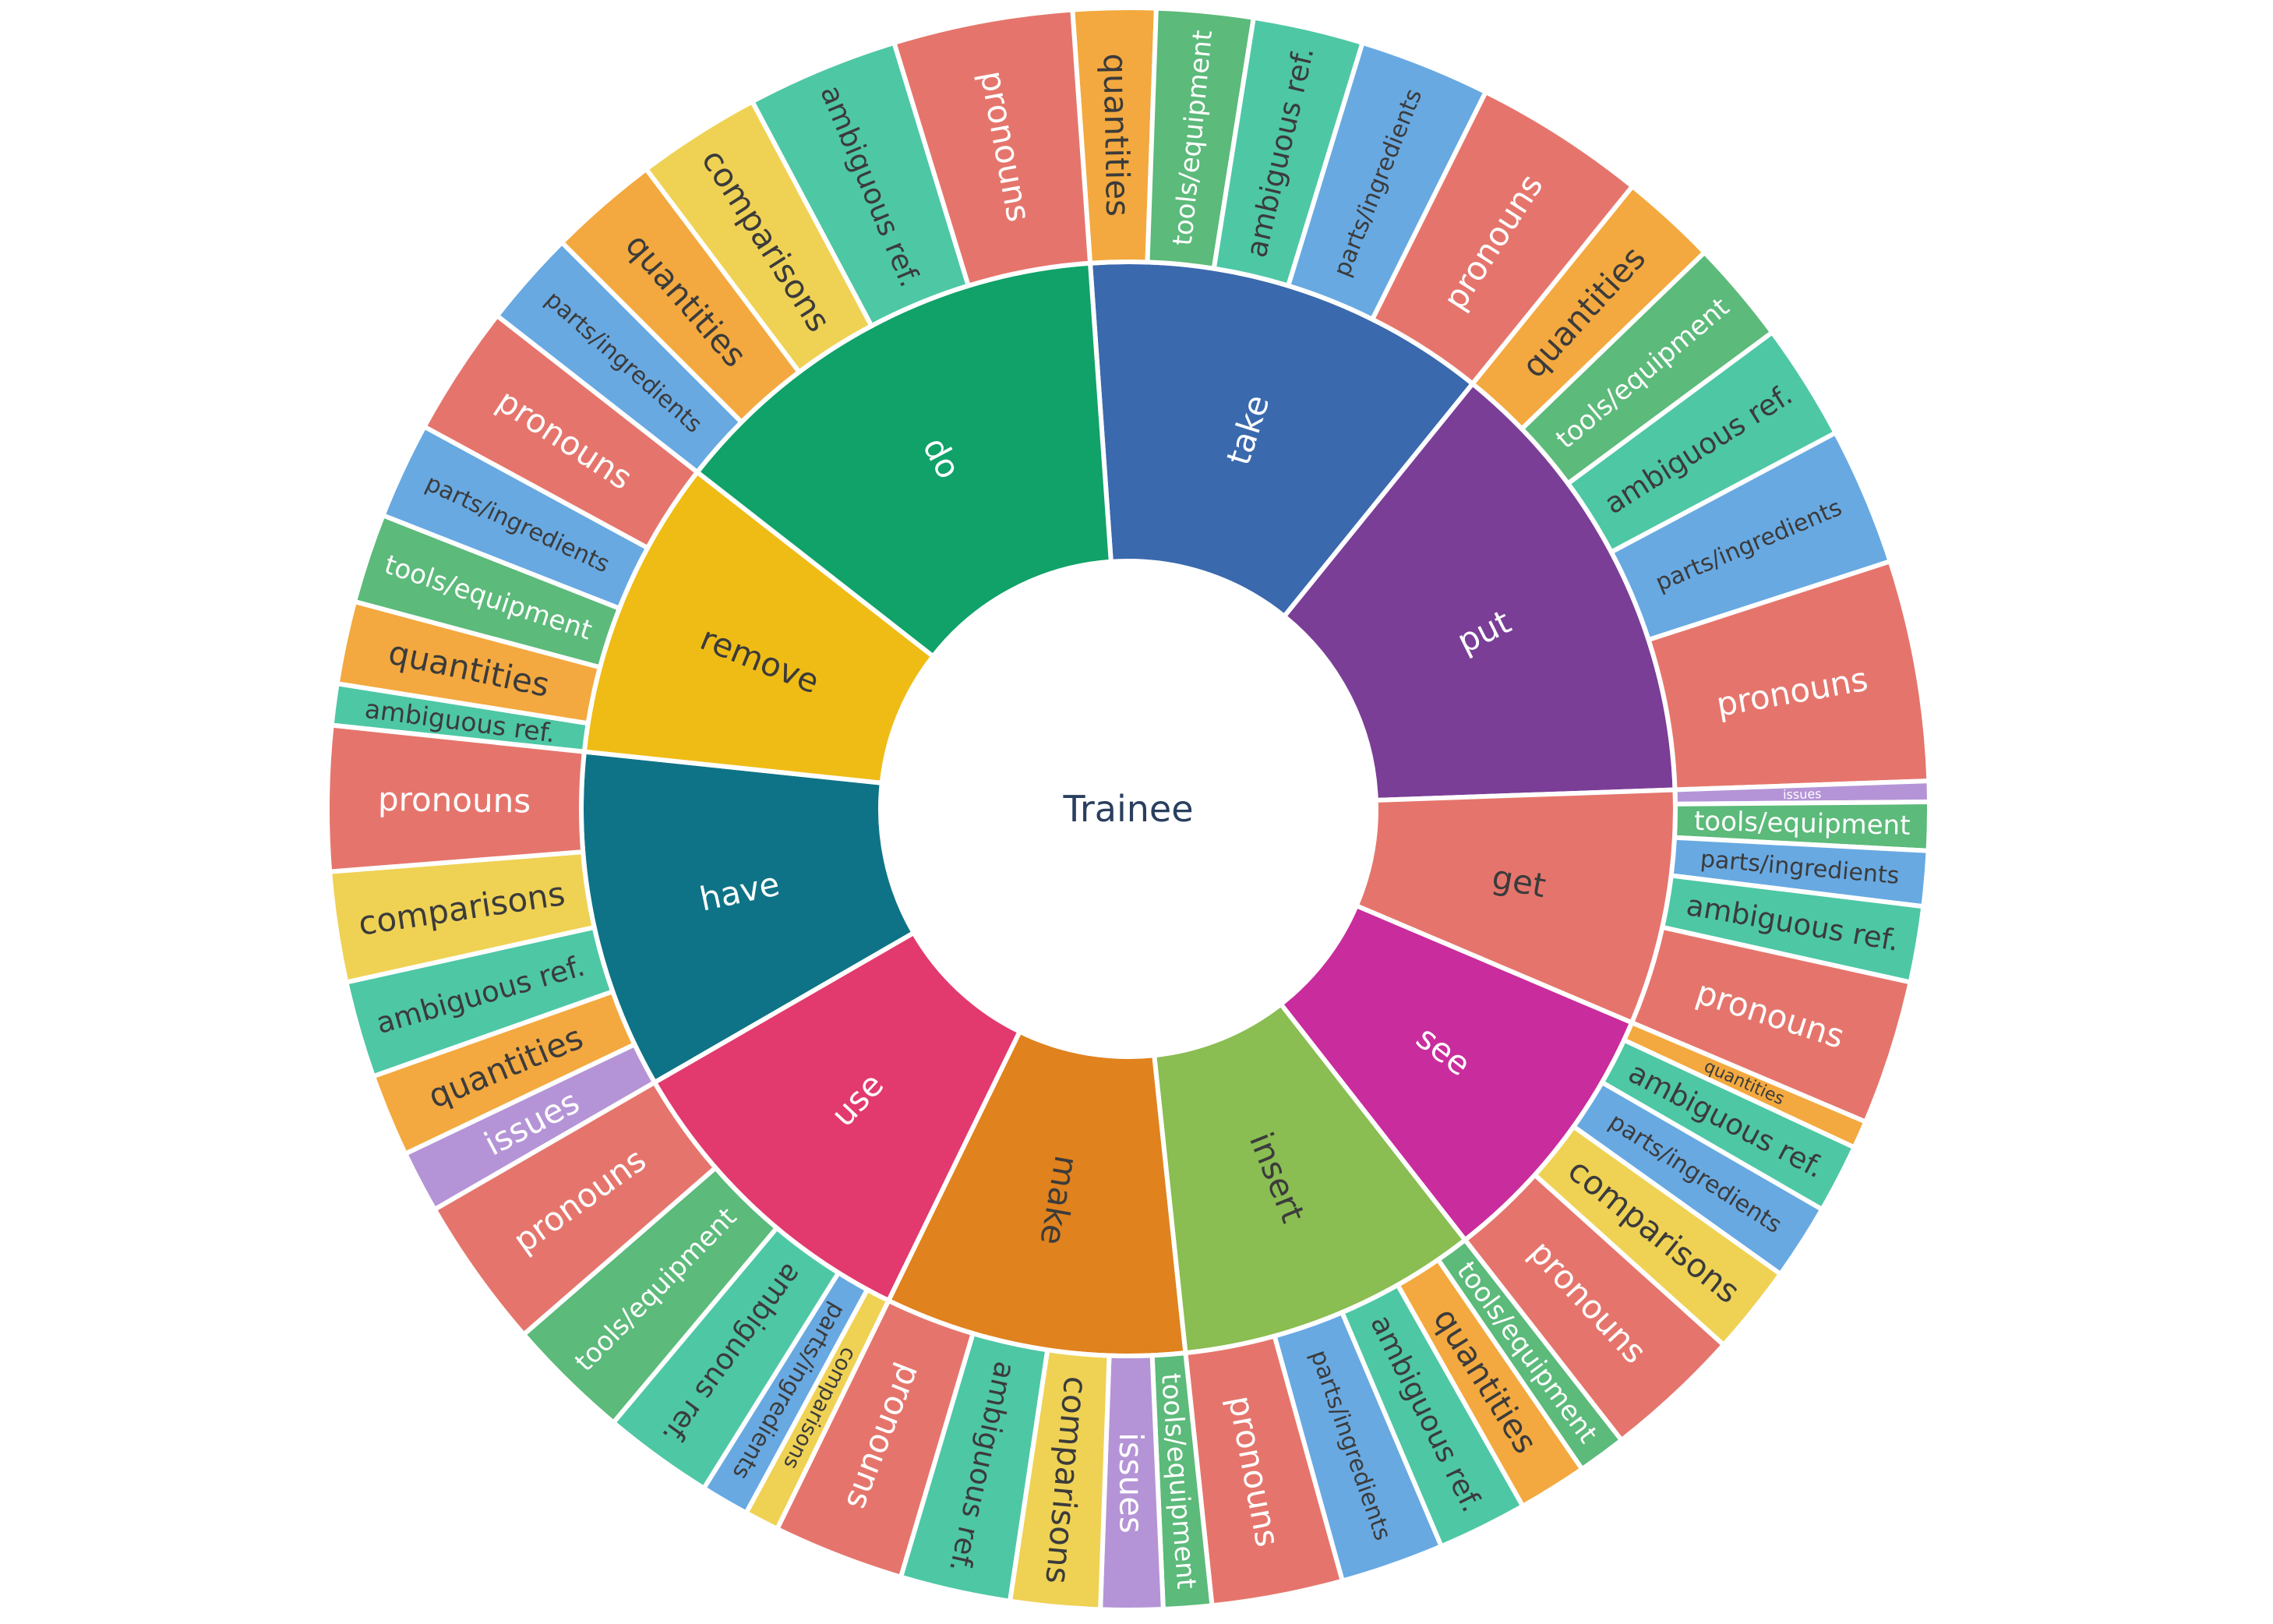  I want to click on segment-do-pronouns, so click(992, 148).